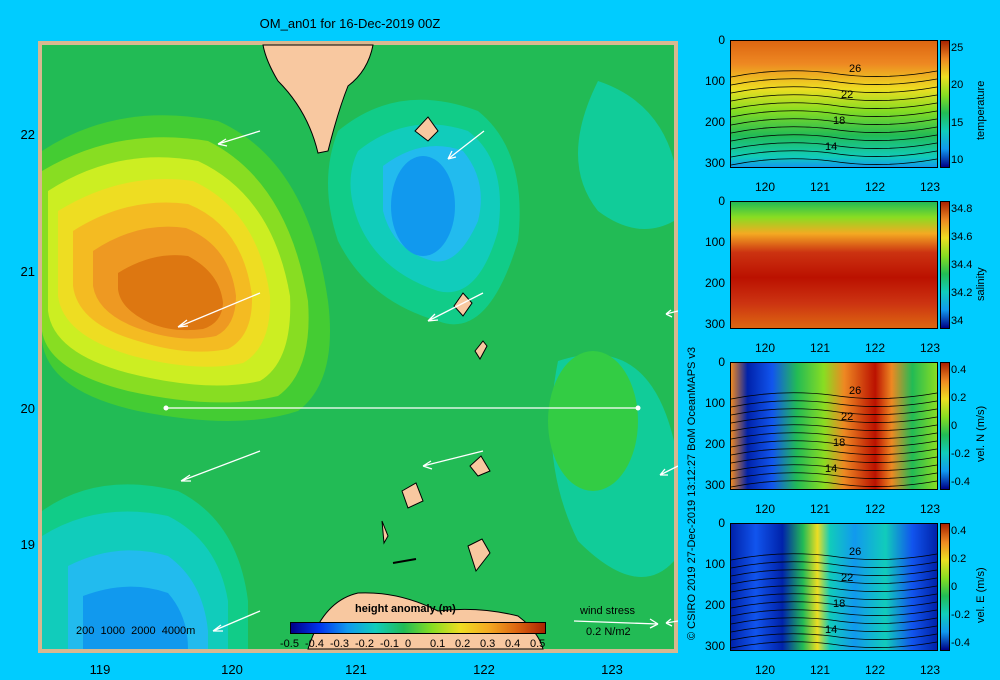 Image resolution: width=1000 pixels, height=680 pixels. Describe the element at coordinates (962, 209) in the screenshot. I see `section-colorbar-tick: 34.8` at that location.